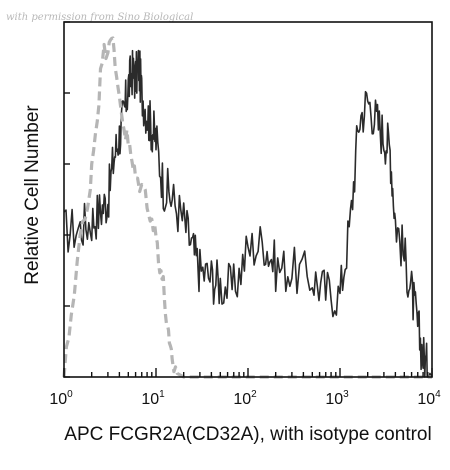 The width and height of the screenshot is (450, 470). Describe the element at coordinates (61, 398) in the screenshot. I see `x-tick-label: 10⁰` at that location.